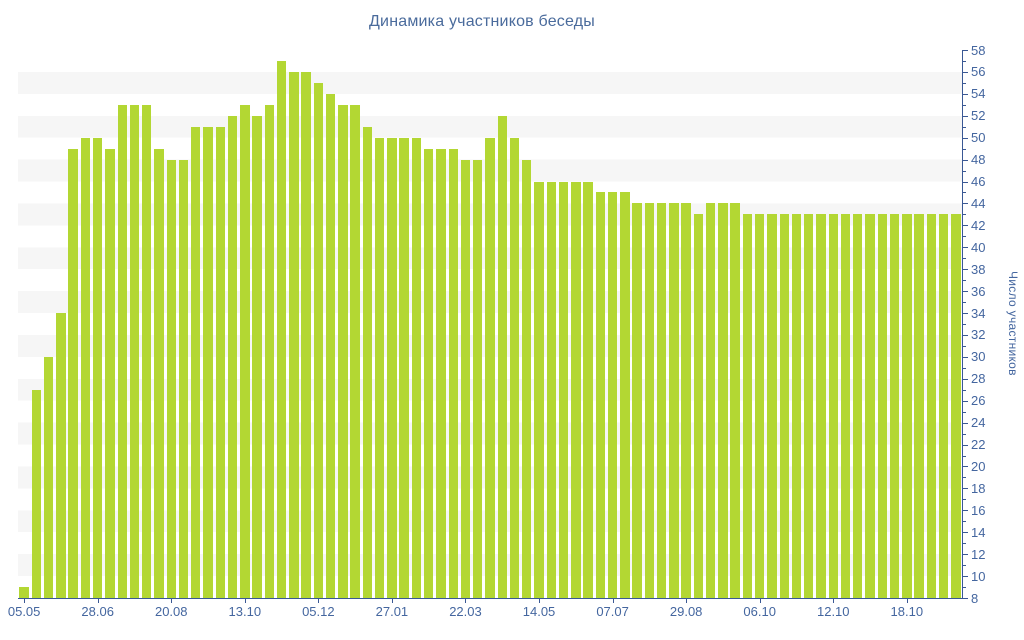 This screenshot has width=1024, height=640. I want to click on x-axis-tick-label: 14.05, so click(539, 611).